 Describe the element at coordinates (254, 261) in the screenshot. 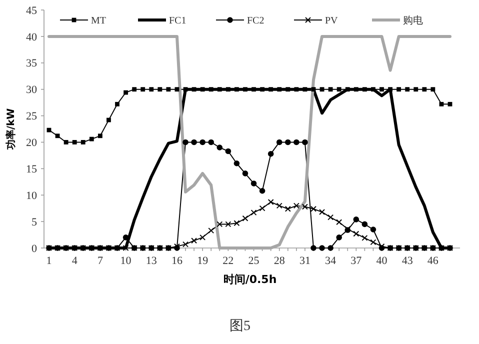

I see `x-tick-label: 25` at that location.